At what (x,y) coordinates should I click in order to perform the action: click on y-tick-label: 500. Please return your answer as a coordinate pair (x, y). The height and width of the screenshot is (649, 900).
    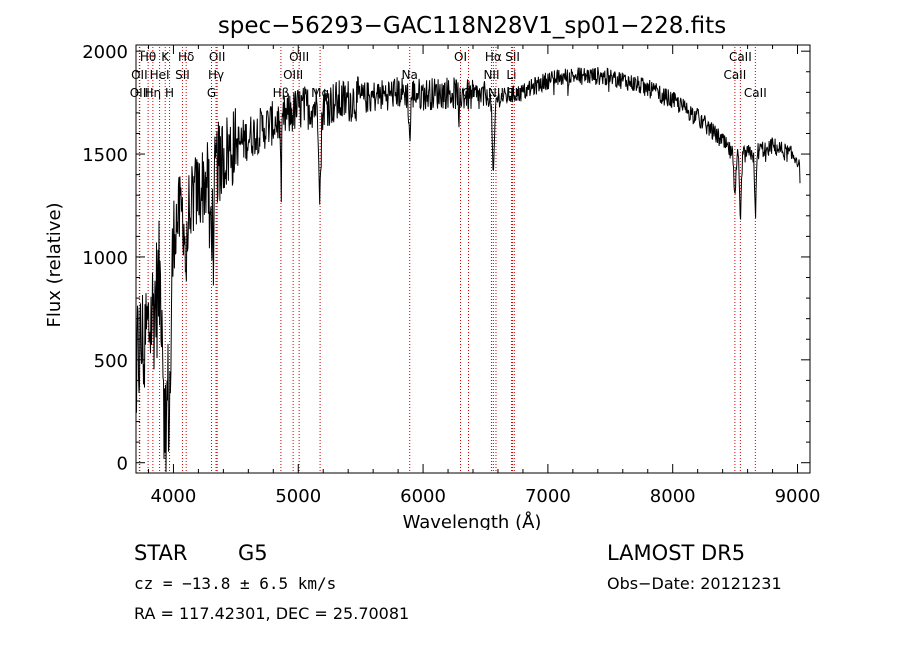
    Looking at the image, I should click on (111, 361).